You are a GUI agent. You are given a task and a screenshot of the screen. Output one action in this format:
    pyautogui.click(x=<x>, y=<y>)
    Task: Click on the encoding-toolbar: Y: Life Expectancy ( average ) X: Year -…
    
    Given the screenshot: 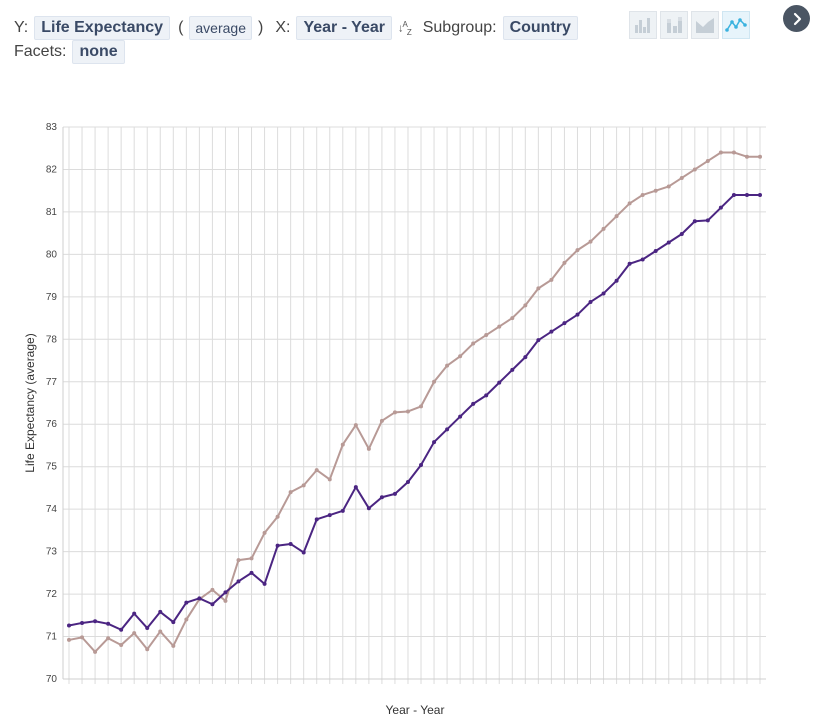 What is the action you would take?
    pyautogui.click(x=300, y=40)
    